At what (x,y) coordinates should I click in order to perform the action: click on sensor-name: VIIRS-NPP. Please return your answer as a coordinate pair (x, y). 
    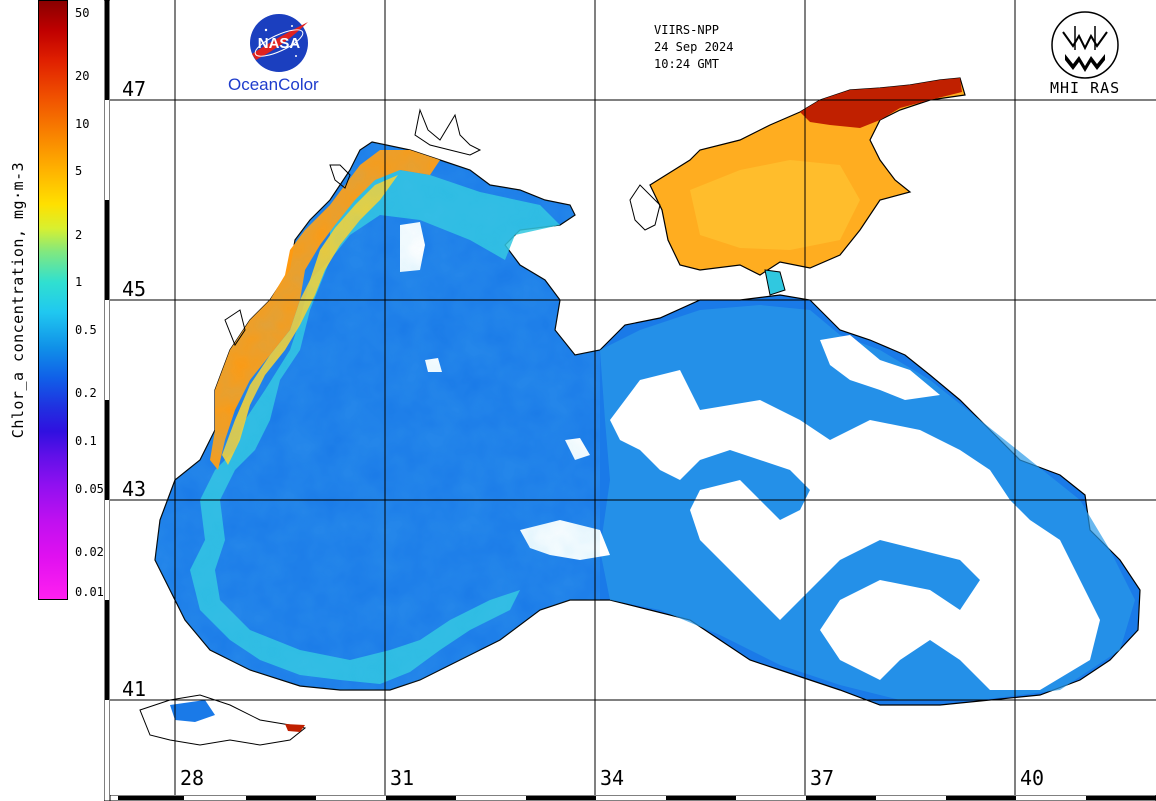
    Looking at the image, I should click on (687, 30).